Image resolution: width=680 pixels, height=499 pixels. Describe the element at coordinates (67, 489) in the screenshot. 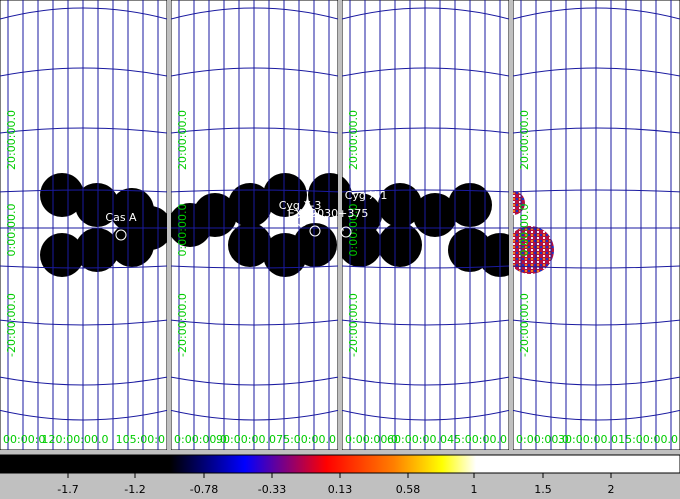

I see `colorbar-label: -1.7` at that location.